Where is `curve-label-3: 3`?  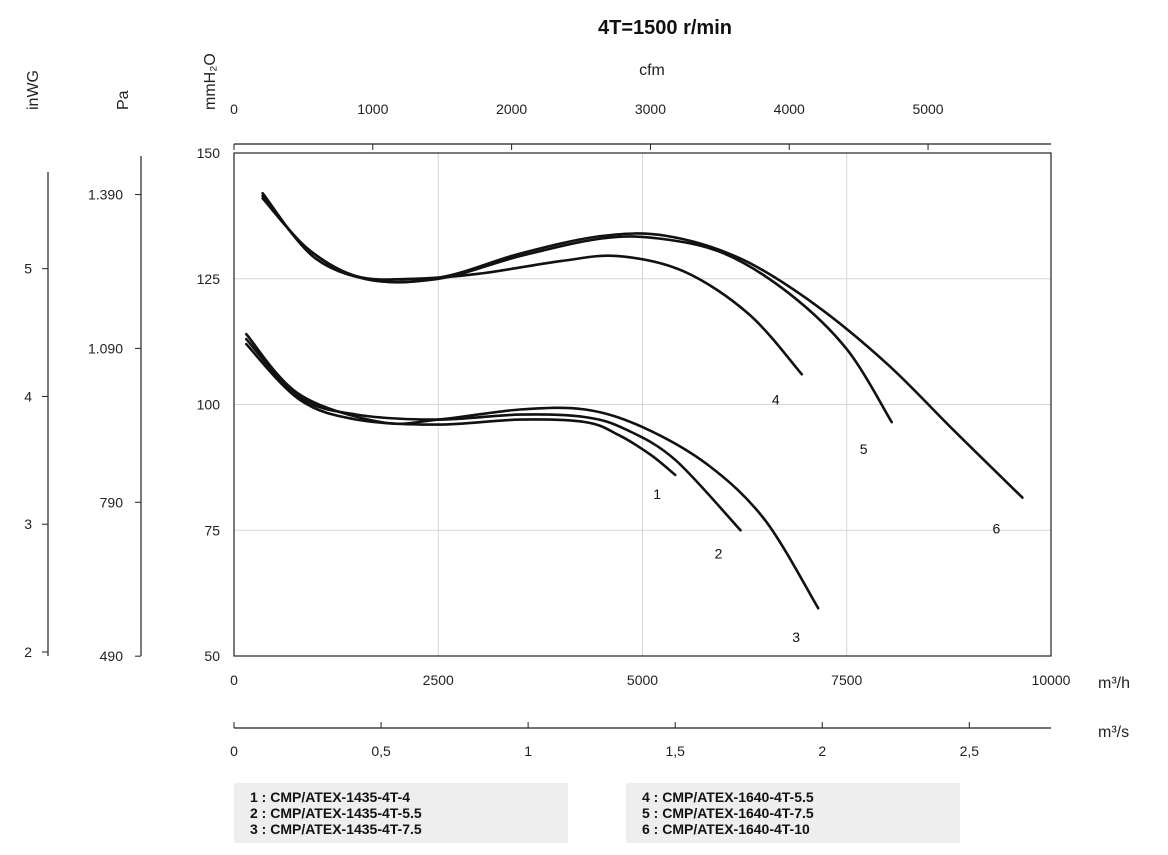
curve-label-3: 3 is located at coordinates (796, 637).